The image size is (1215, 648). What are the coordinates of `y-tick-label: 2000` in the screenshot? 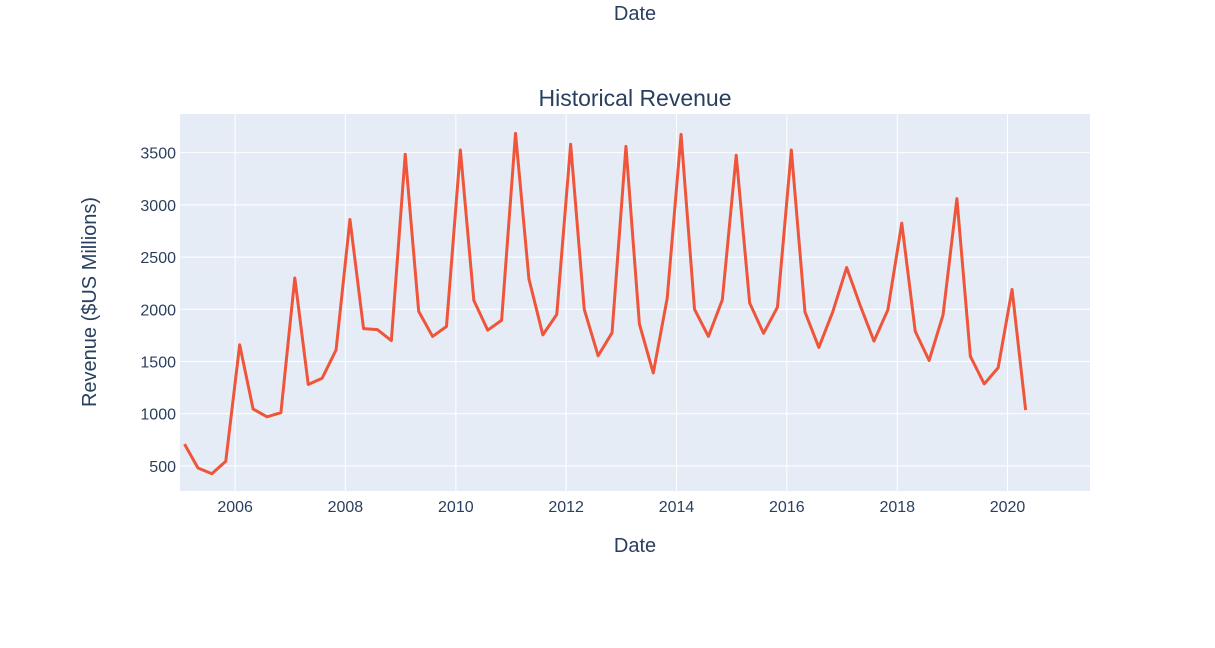 It's located at (158, 310).